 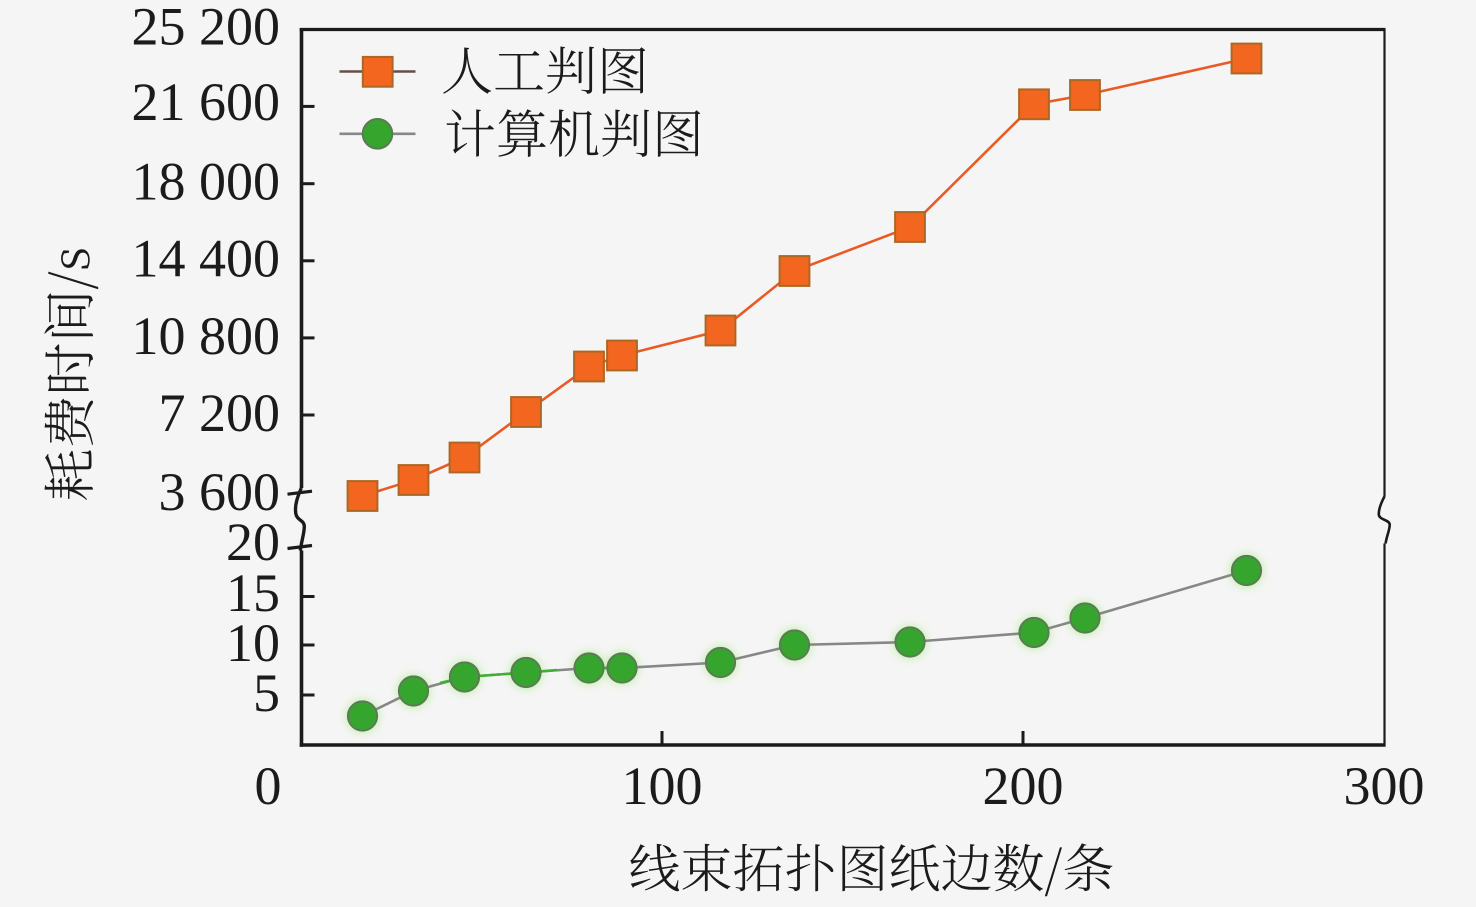 What do you see at coordinates (206, 182) in the screenshot?
I see `svg-text: 18 000` at bounding box center [206, 182].